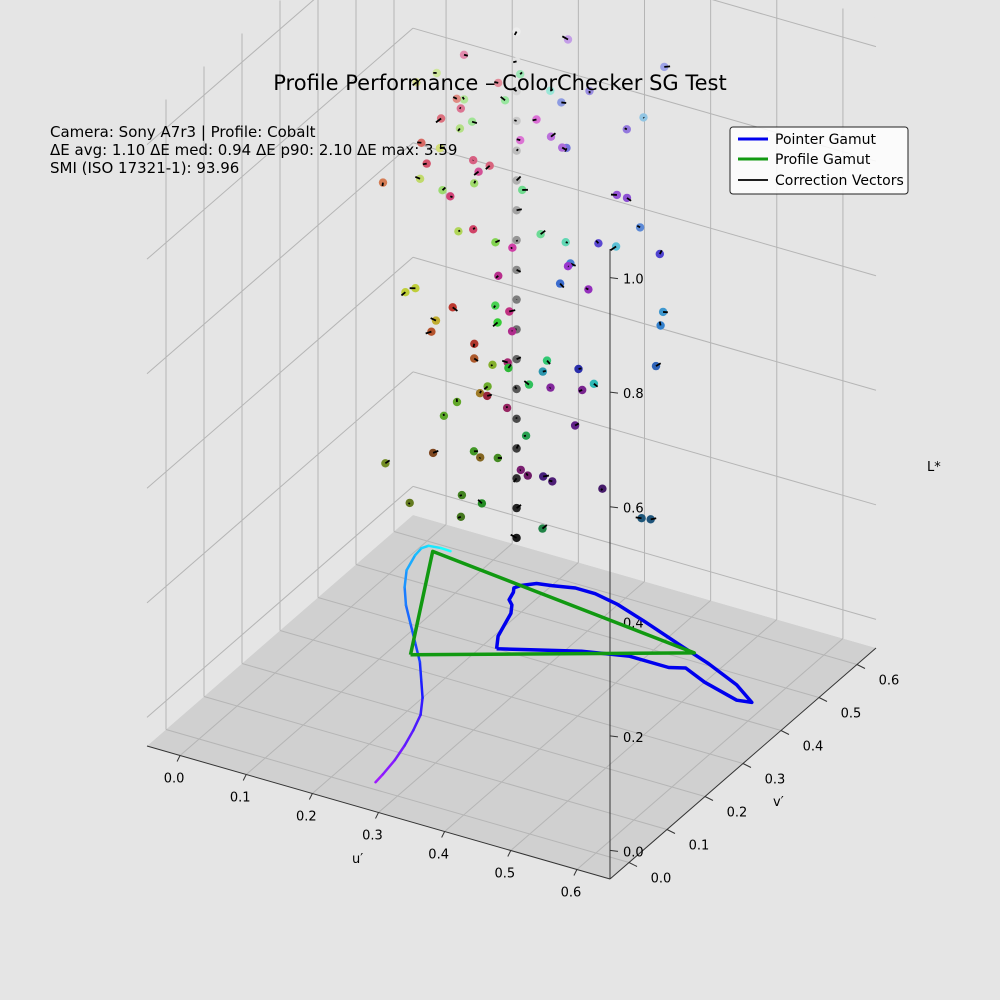 Image resolution: width=1000 pixels, height=1000 pixels. Describe the element at coordinates (244, 777) in the screenshot. I see `x-tick` at that location.